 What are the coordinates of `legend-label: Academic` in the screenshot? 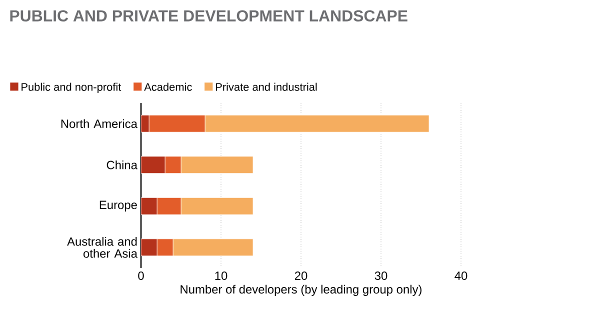 It's located at (168, 86).